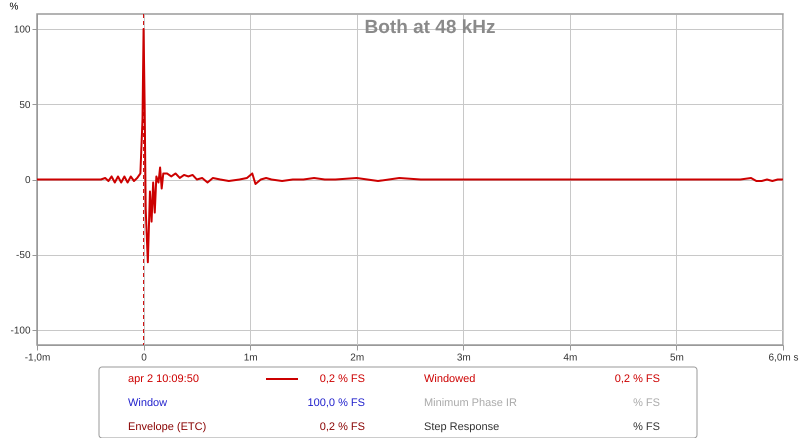 Image resolution: width=800 pixels, height=438 pixels. Describe the element at coordinates (570, 358) in the screenshot. I see `x-tick-label: 4m` at that location.